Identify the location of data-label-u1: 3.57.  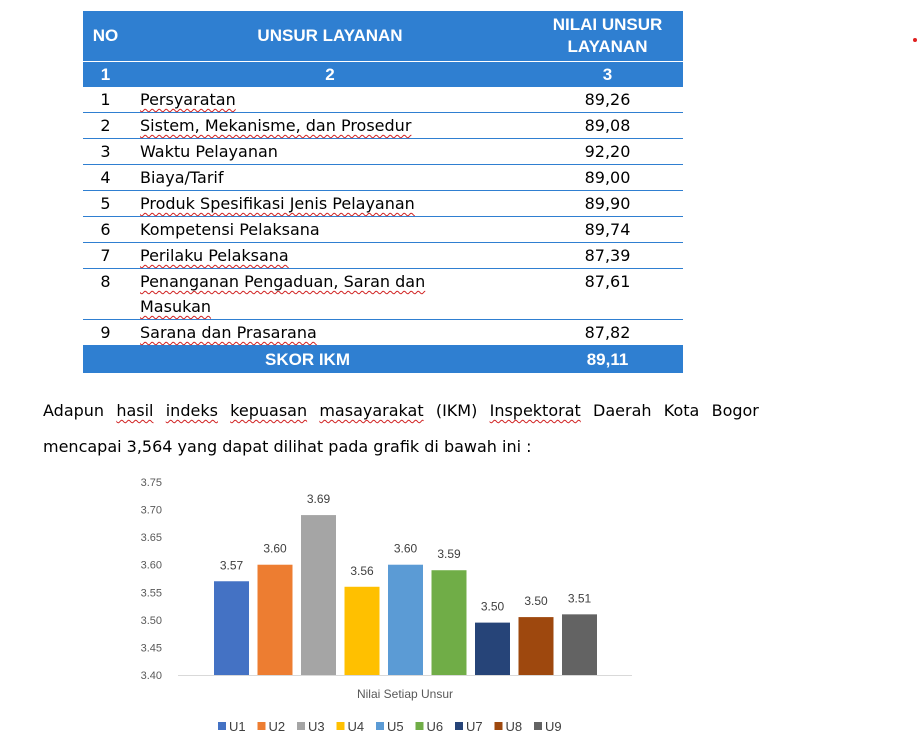
(232, 565).